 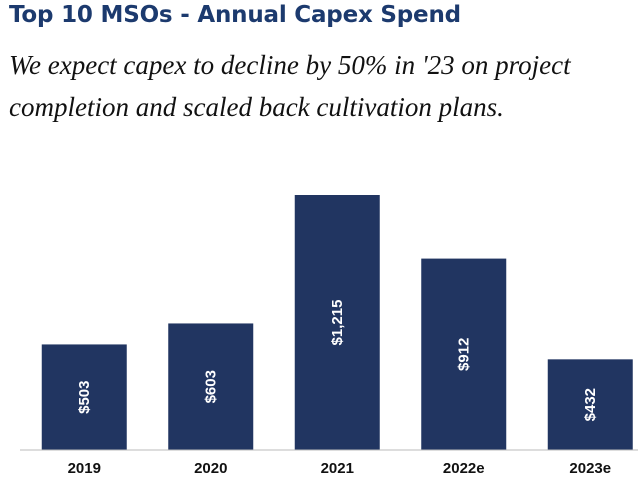 I want to click on x-tick-label-2019: 2019, so click(x=84, y=468).